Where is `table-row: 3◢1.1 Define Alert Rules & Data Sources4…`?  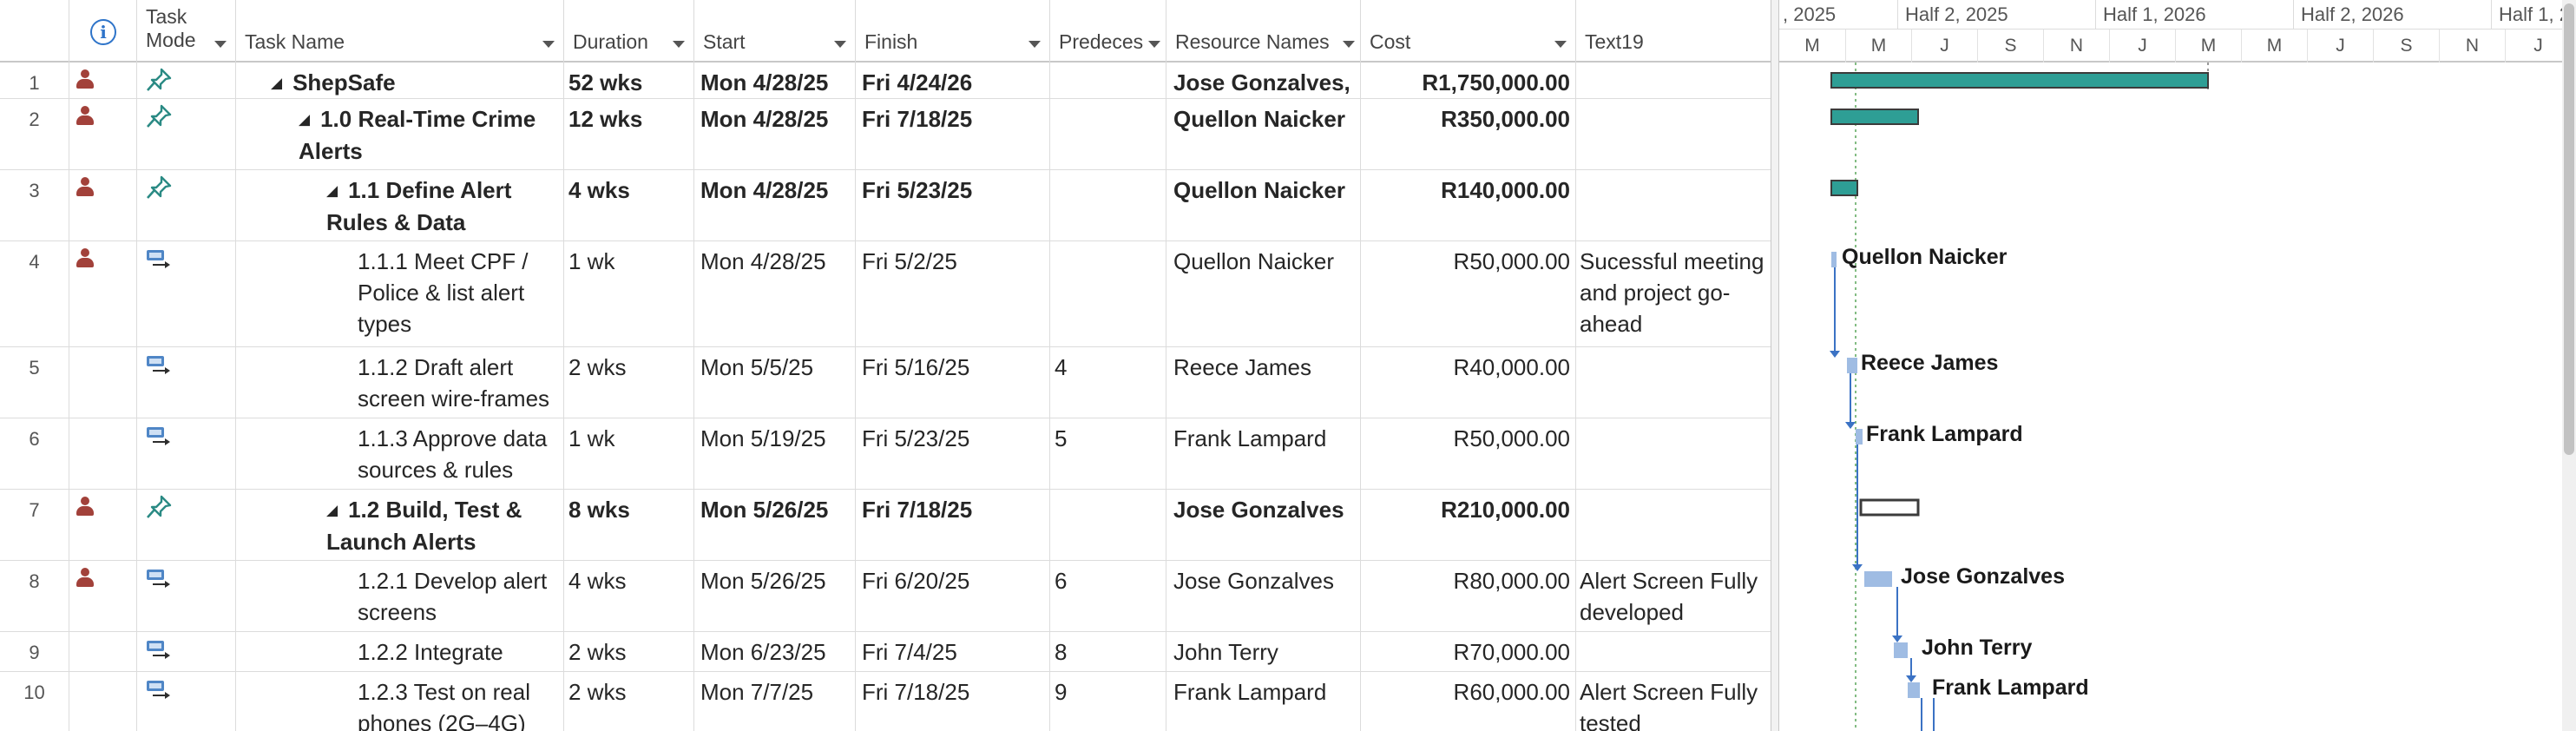 table-row: 3◢1.1 Define Alert Rules & Data Sources4… is located at coordinates (885, 205).